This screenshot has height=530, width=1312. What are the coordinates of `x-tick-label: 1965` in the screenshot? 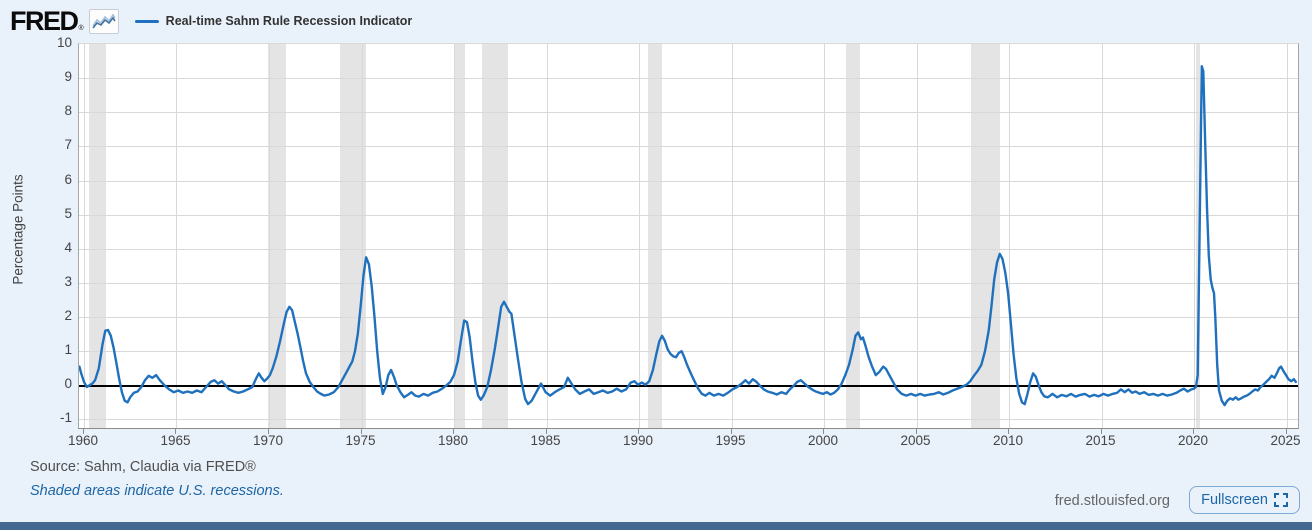 It's located at (175, 440).